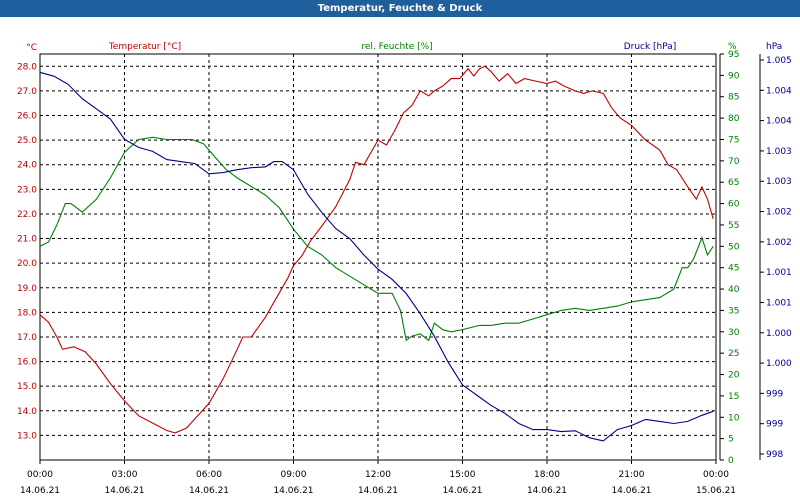  Describe the element at coordinates (733, 269) in the screenshot. I see `humidity-tick-label: 45` at that location.